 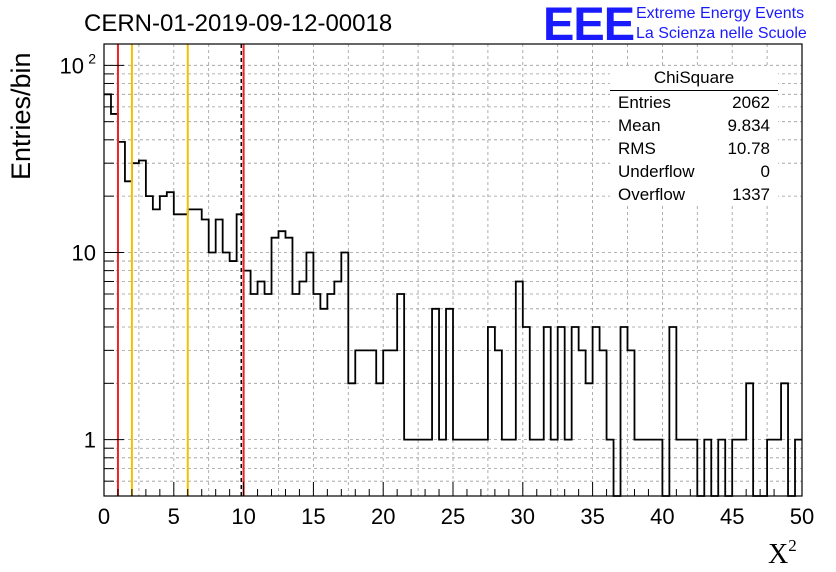 What do you see at coordinates (765, 171) in the screenshot?
I see `stats-value: 0` at bounding box center [765, 171].